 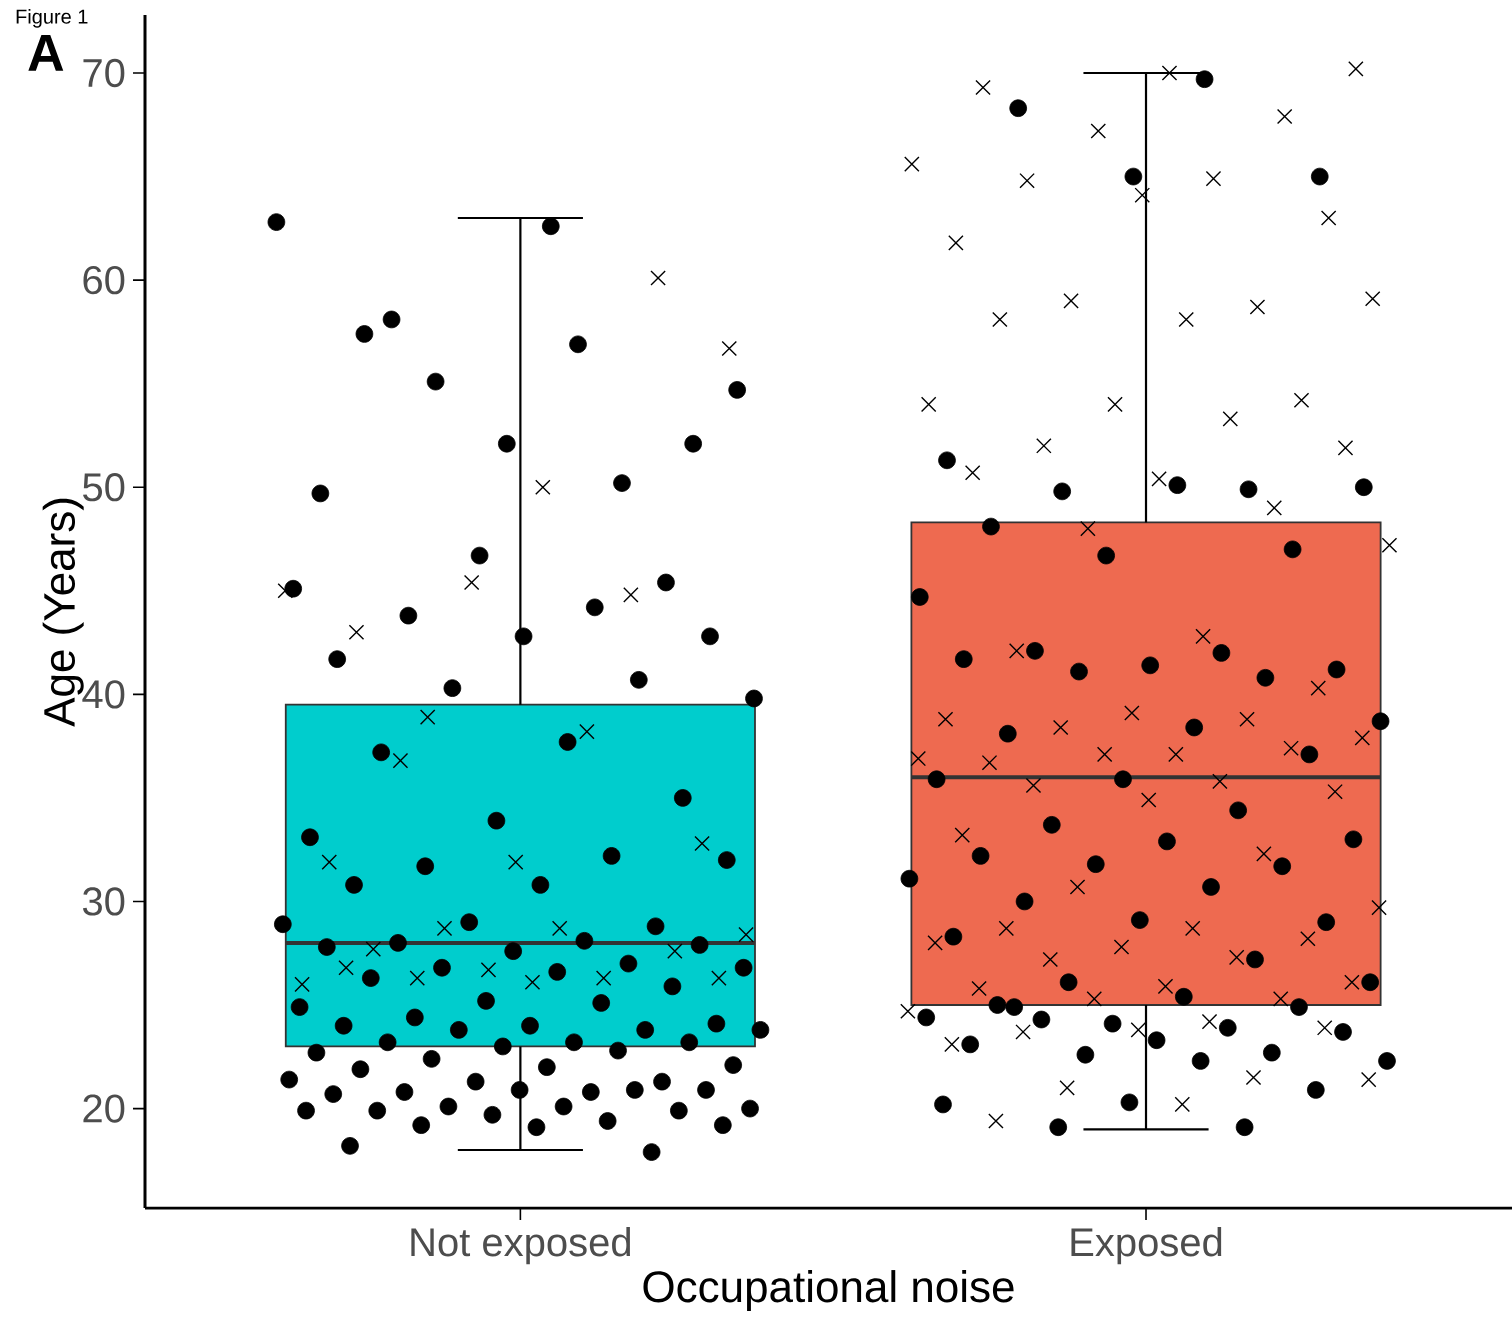 I want to click on x-tick-label: Not exposed, so click(x=521, y=1246).